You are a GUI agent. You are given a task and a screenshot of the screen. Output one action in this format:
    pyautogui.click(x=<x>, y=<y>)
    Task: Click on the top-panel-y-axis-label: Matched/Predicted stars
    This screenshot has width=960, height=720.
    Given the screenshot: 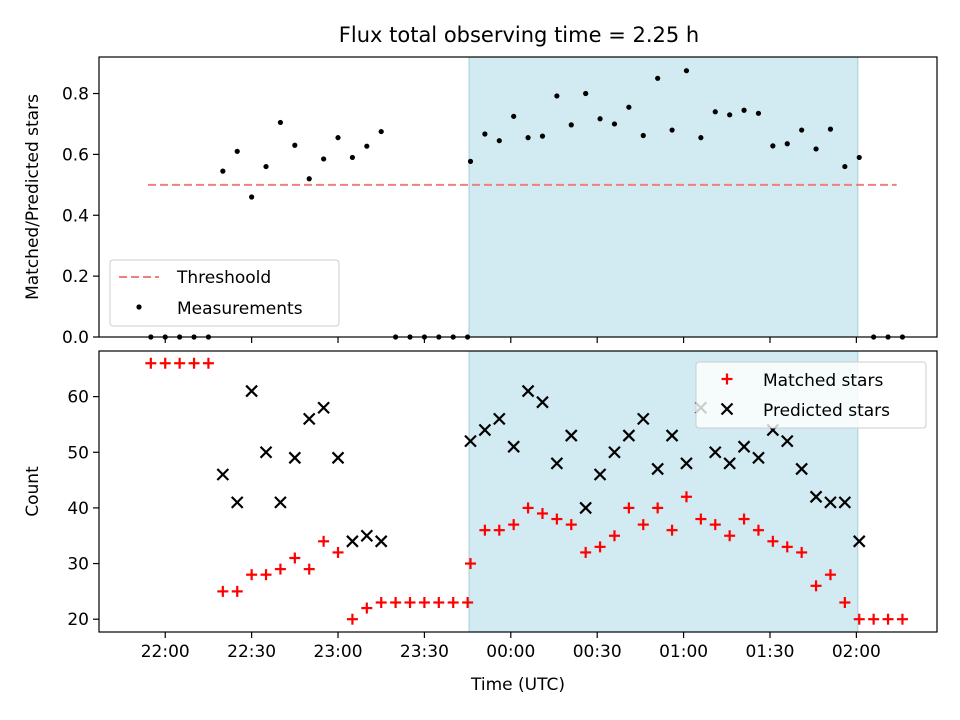 What is the action you would take?
    pyautogui.click(x=33, y=197)
    